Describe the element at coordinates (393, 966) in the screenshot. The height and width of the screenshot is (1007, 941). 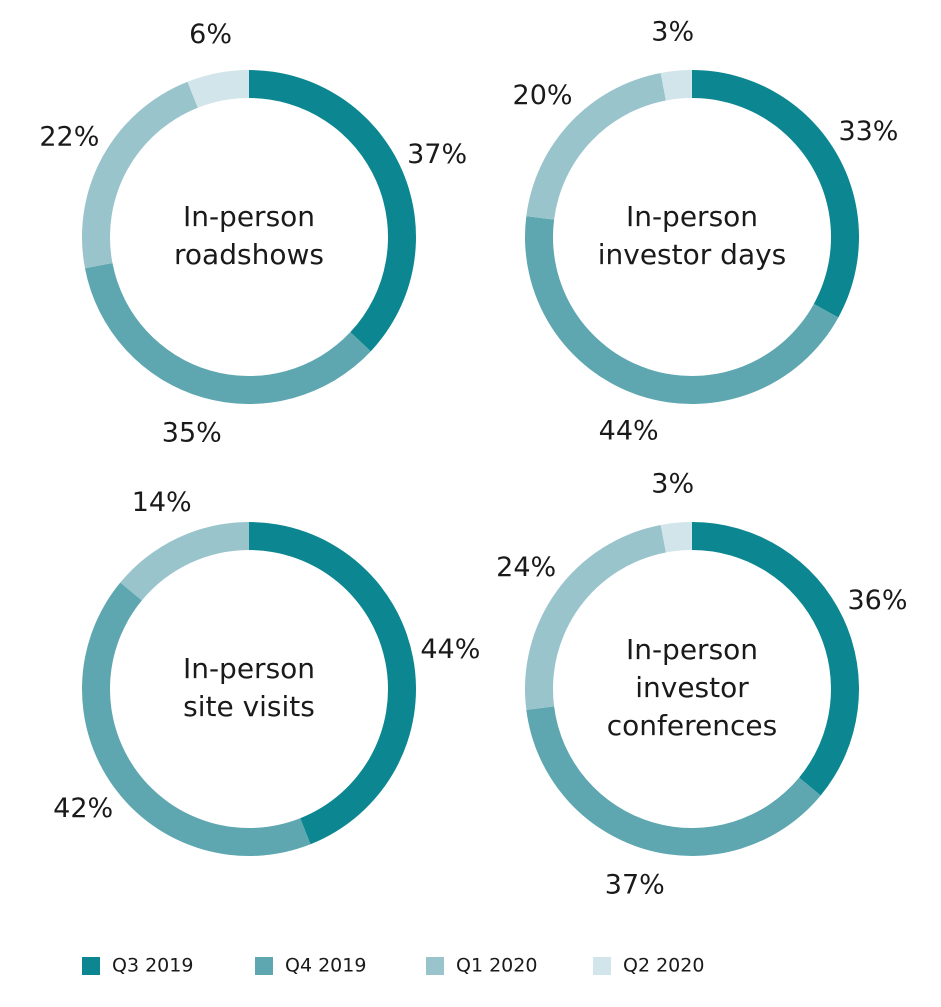
I see `legend: Q3 2019 Q4 2019 Q1 2020 Q2 2020` at that location.